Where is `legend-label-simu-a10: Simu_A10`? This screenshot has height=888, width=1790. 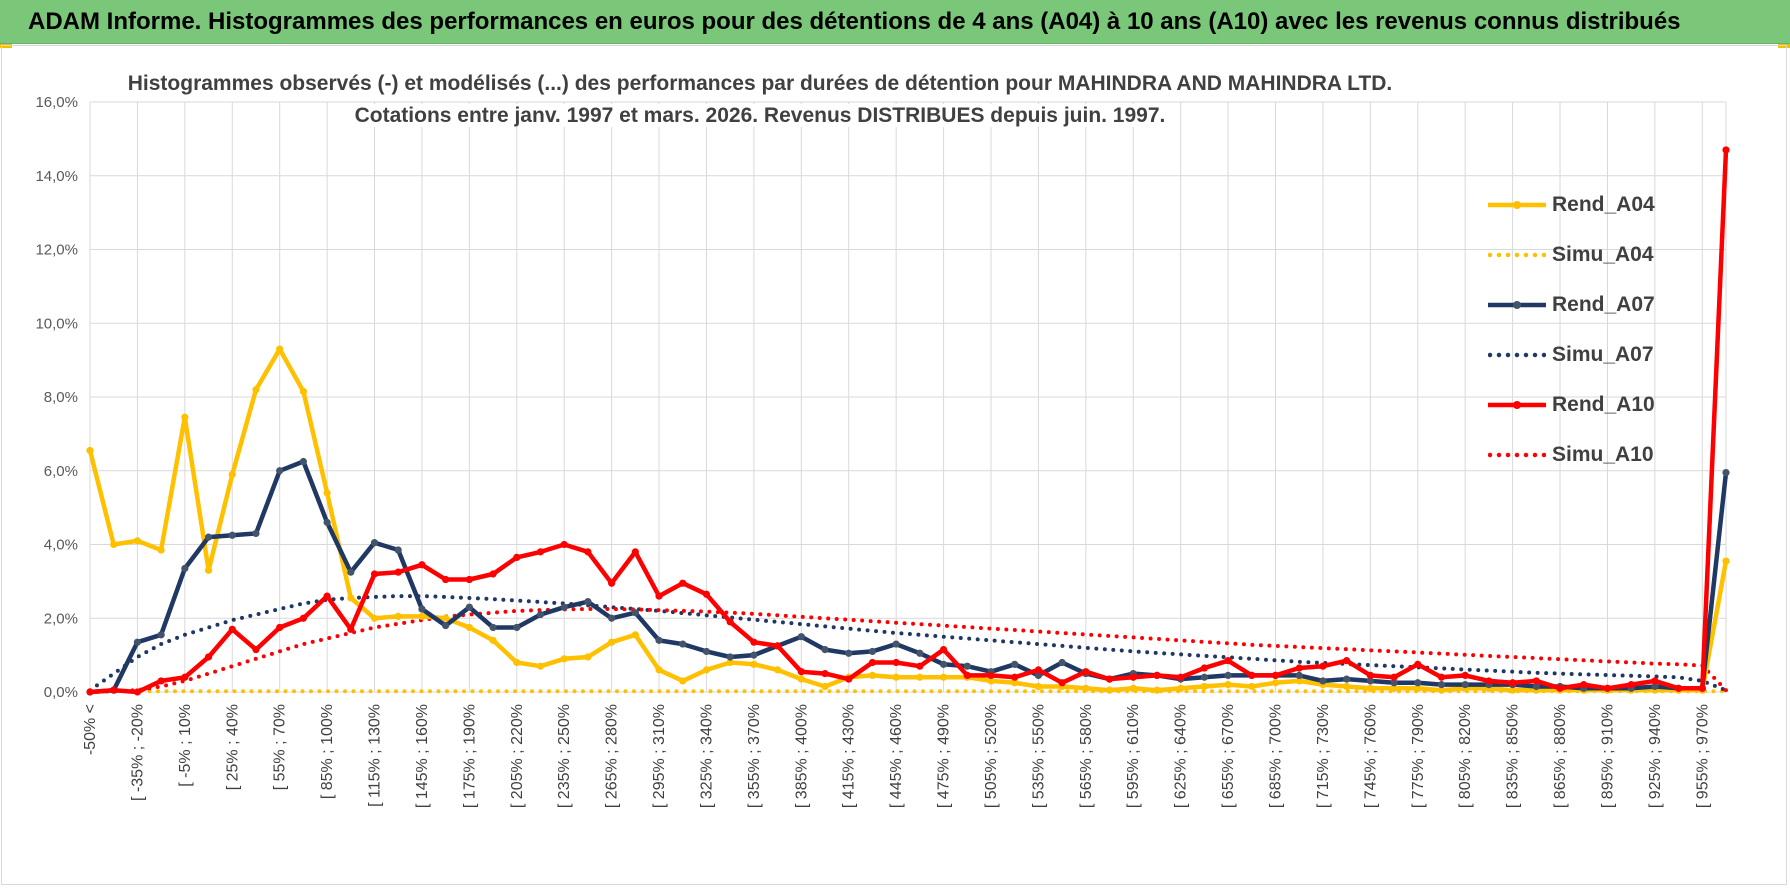 legend-label-simu-a10: Simu_A10 is located at coordinates (1603, 454).